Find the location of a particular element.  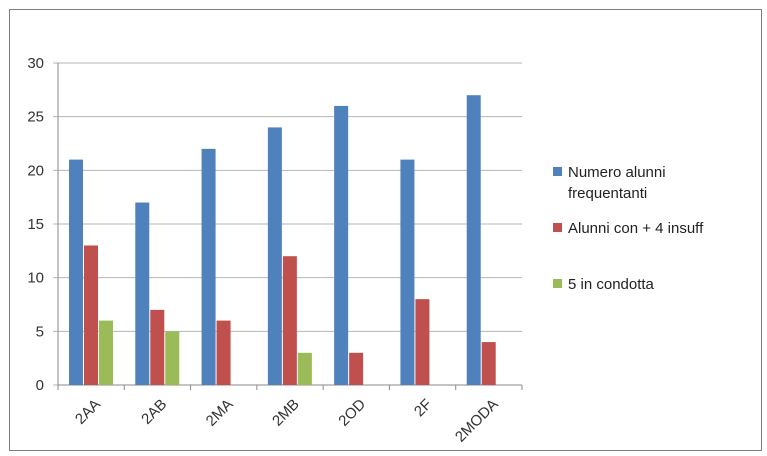

y-tick-label: 30 is located at coordinates (35, 63).